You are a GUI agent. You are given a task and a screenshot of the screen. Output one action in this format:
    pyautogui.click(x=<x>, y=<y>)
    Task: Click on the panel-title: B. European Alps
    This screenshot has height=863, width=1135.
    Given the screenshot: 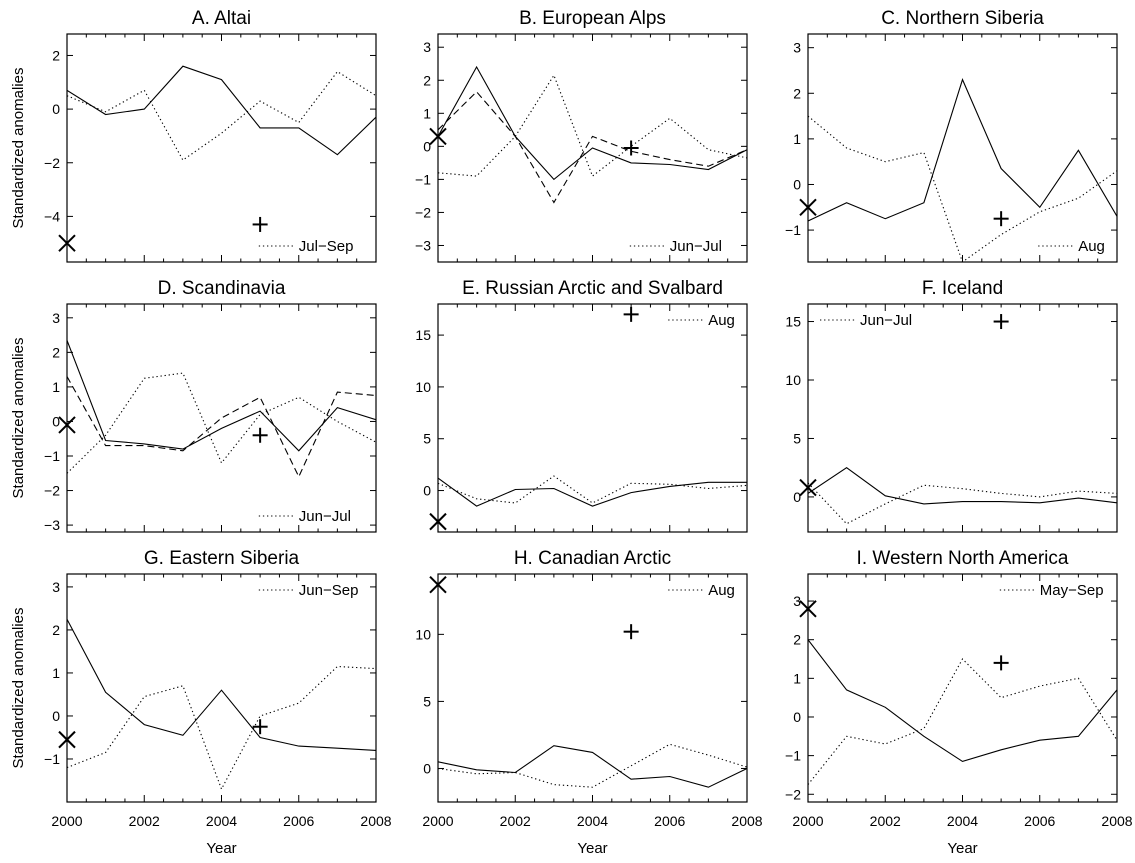 What is the action you would take?
    pyautogui.click(x=592, y=18)
    